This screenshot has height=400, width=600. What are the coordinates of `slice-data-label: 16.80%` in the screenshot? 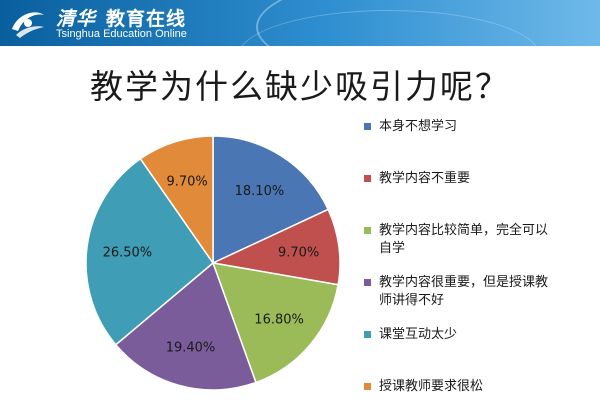 It's located at (279, 320).